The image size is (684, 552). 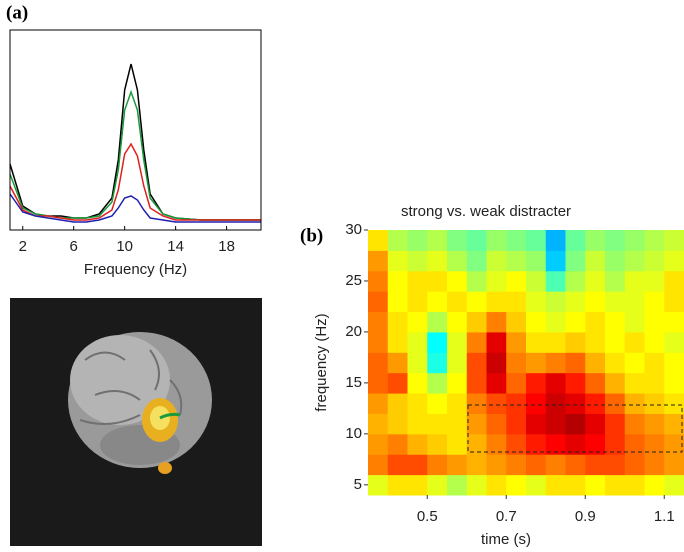 What do you see at coordinates (23, 246) in the screenshot?
I see `x-tick-label: 2` at bounding box center [23, 246].